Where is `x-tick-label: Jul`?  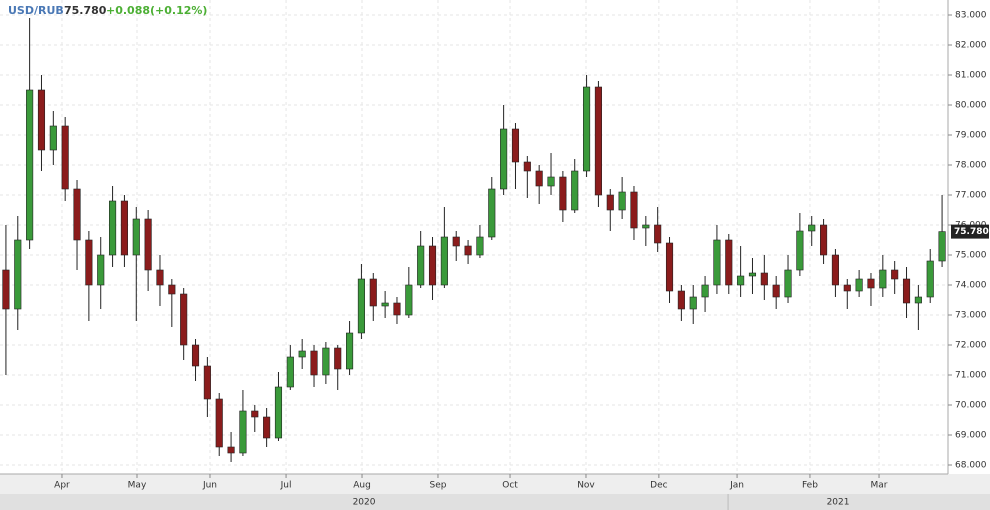 x-tick-label: Jul is located at coordinates (286, 486).